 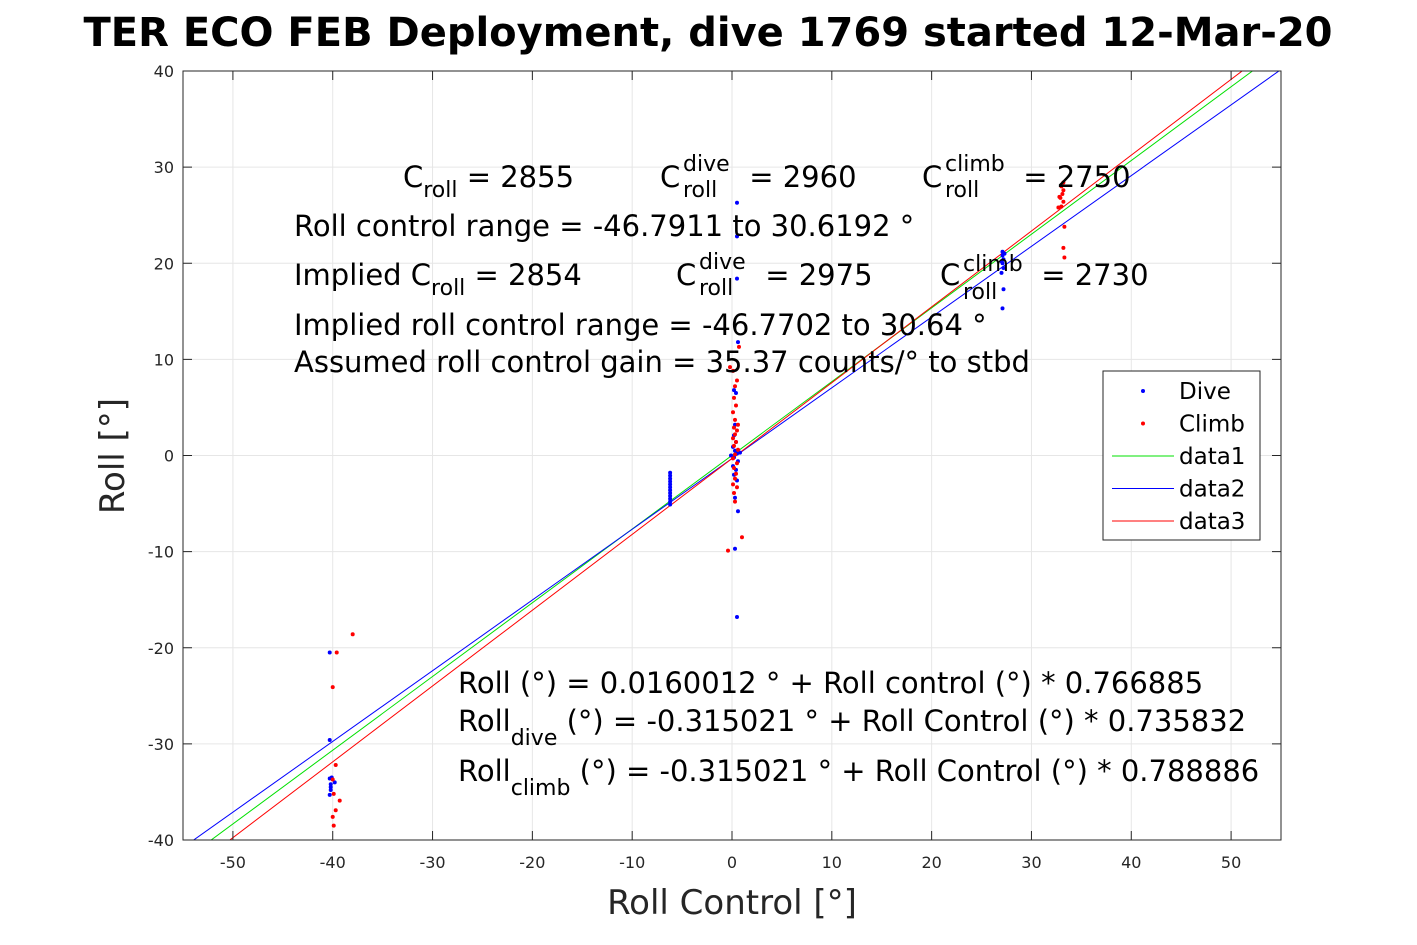 What do you see at coordinates (432, 862) in the screenshot?
I see `x-tick-label: -30` at bounding box center [432, 862].